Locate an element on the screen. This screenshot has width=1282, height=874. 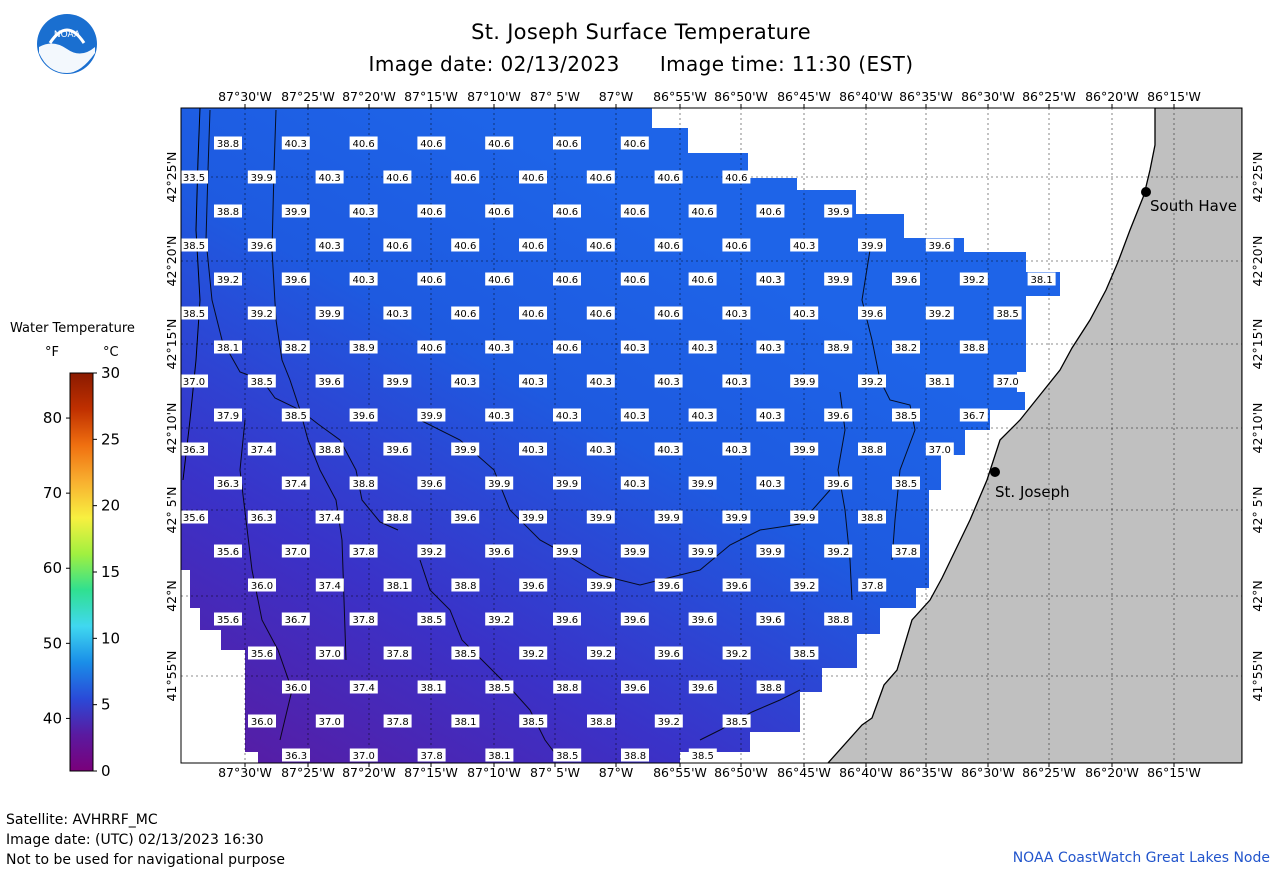
place-label: St. Joseph is located at coordinates (1032, 492).